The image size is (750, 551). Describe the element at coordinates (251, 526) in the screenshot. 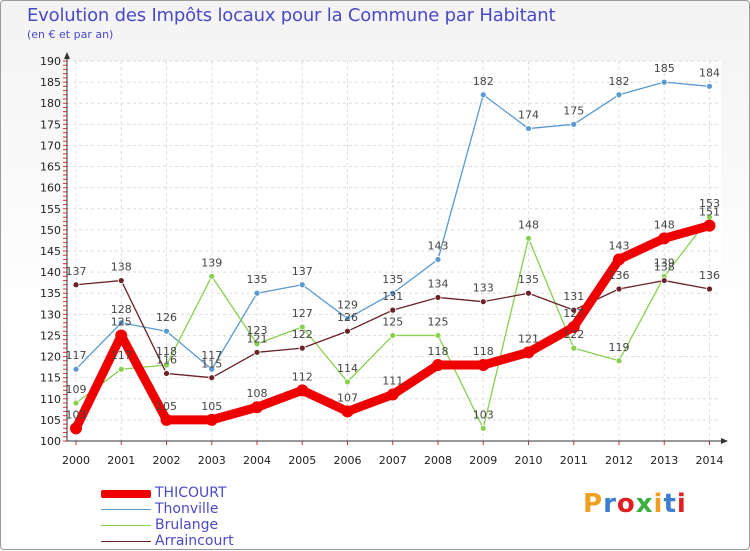

I see `legend-item-brulange: Brulange` at that location.